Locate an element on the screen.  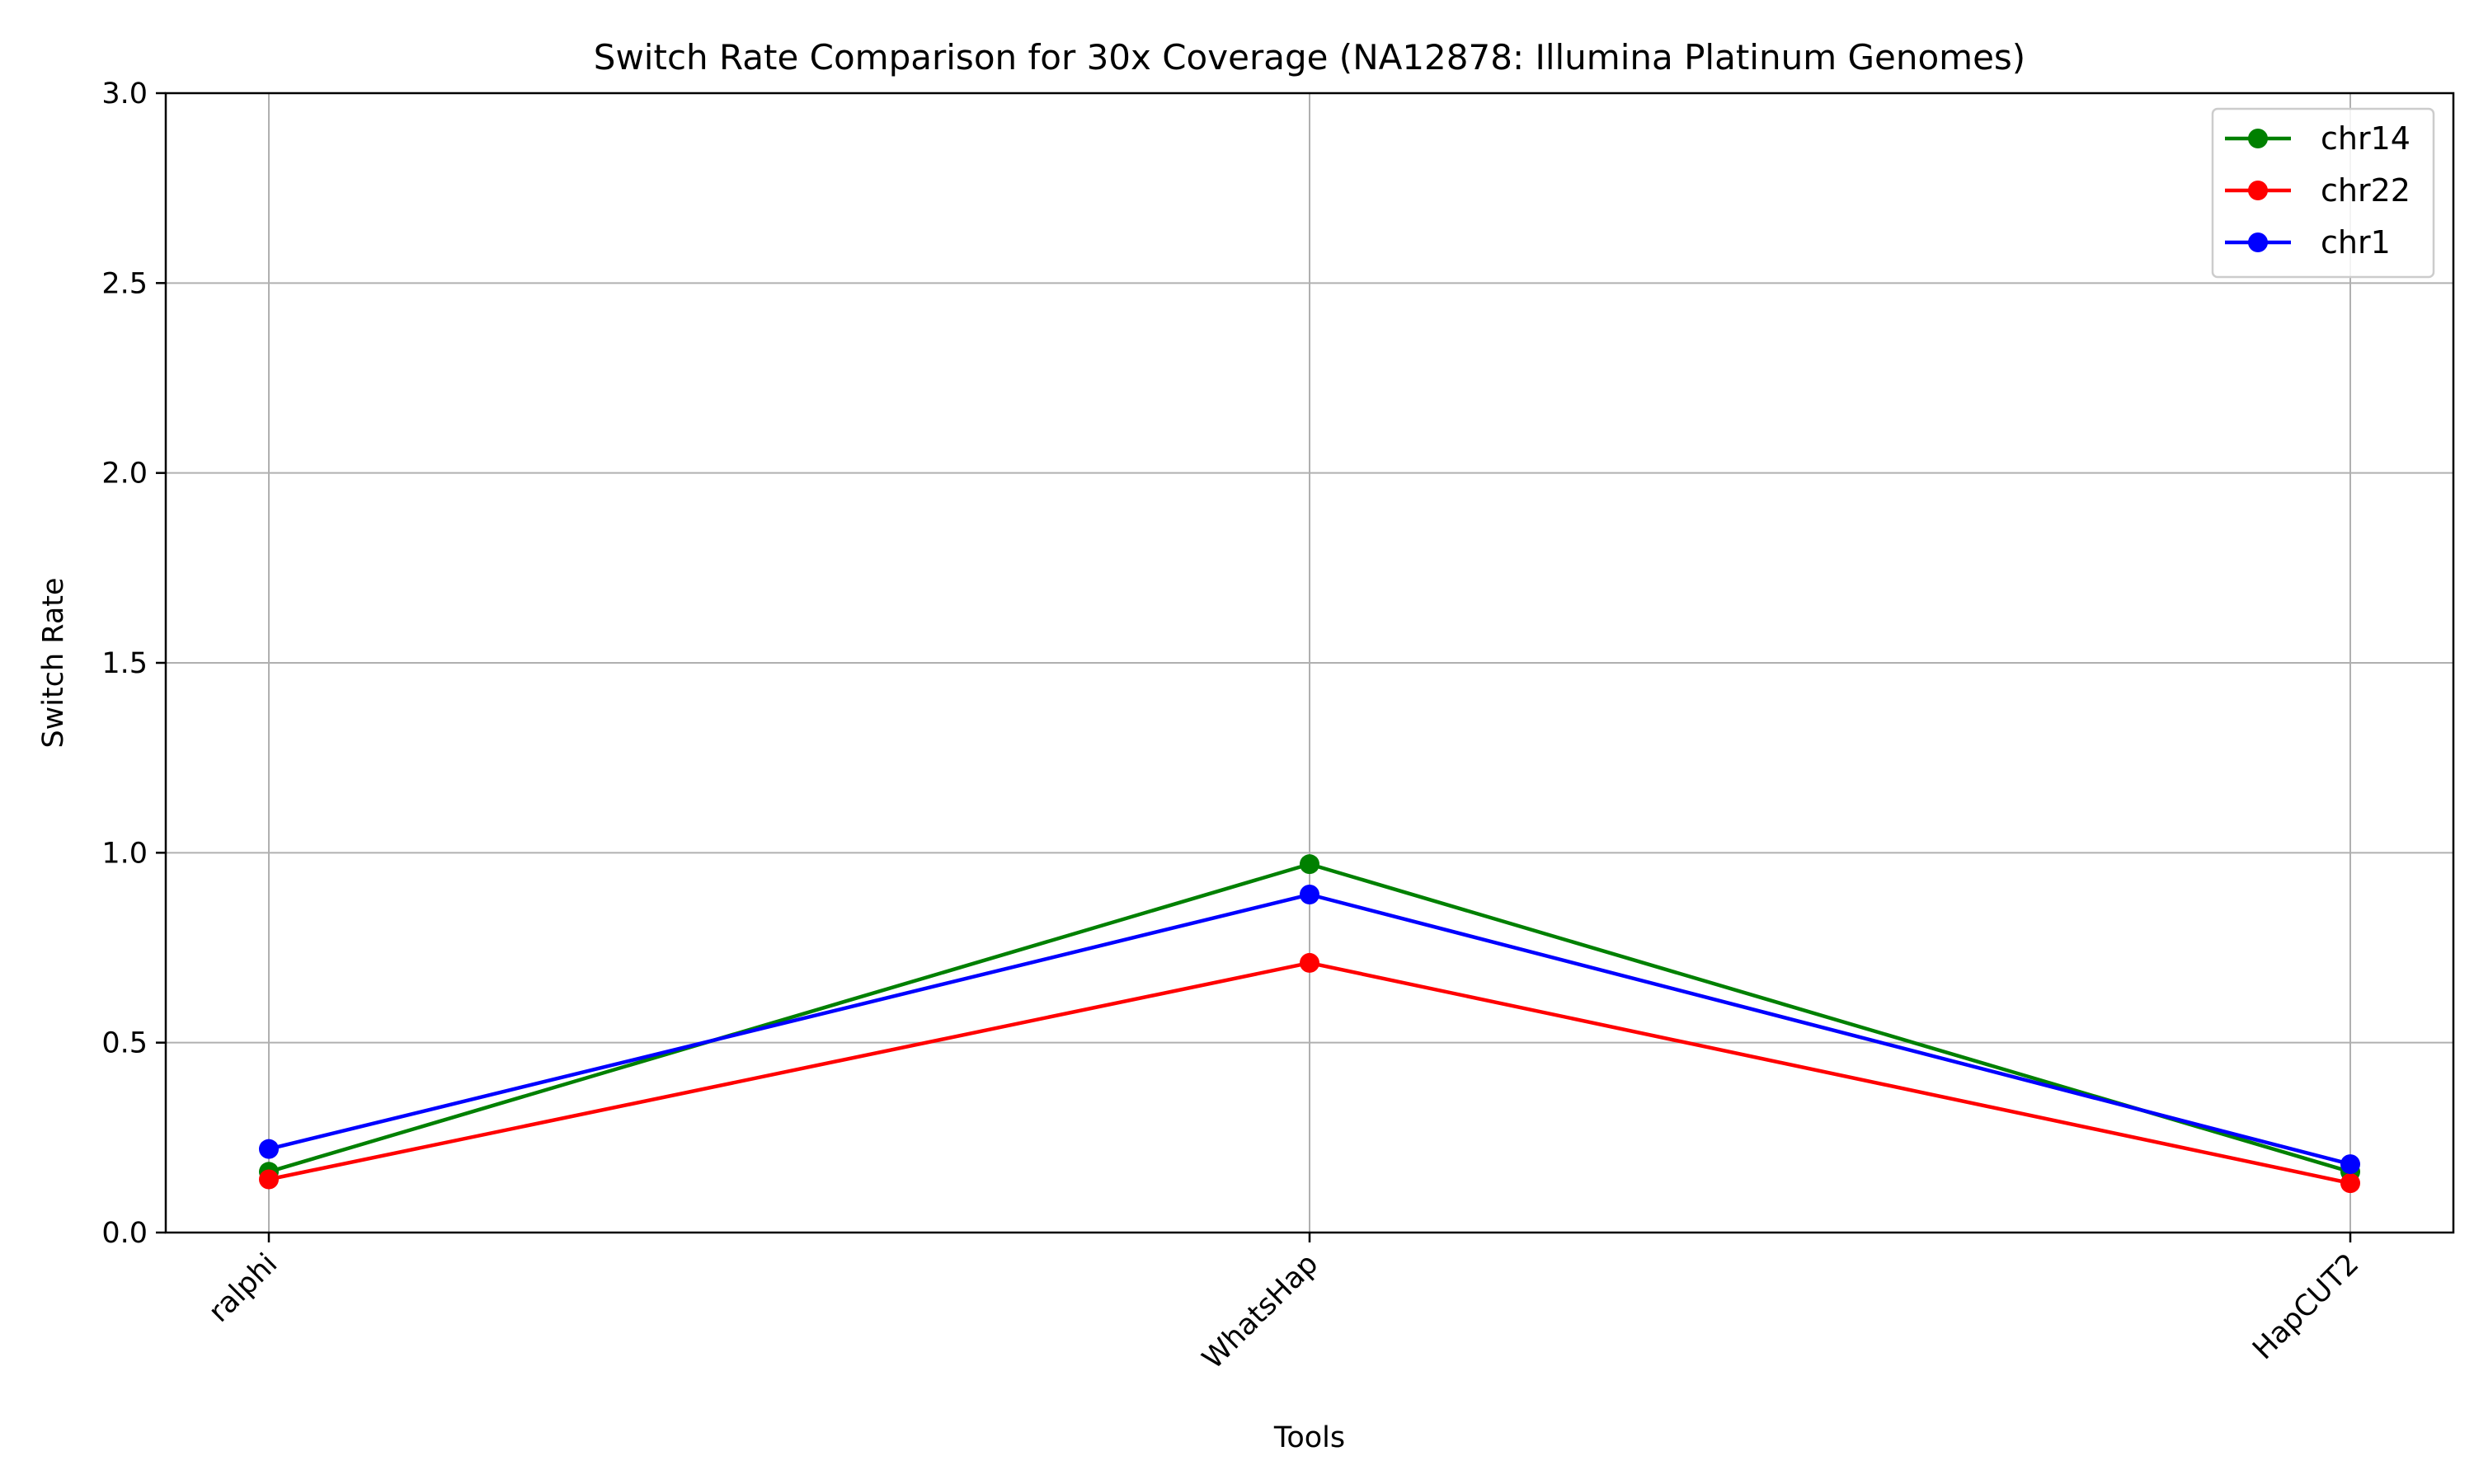
legend: chr14 chr22 chr1 is located at coordinates (2323, 193).